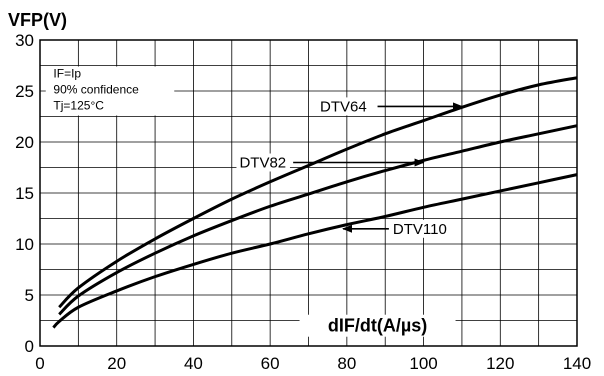  Describe the element at coordinates (24, 244) in the screenshot. I see `y-tick-label: 10` at that location.